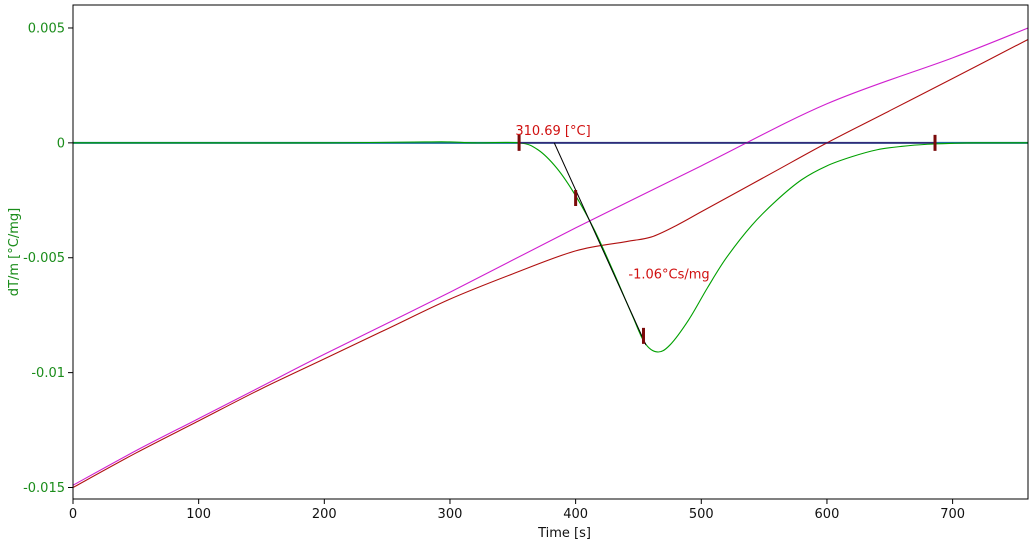 Image resolution: width=1032 pixels, height=544 pixels. Describe the element at coordinates (44, 488) in the screenshot. I see `y-tick-label-4: -0.015` at that location.